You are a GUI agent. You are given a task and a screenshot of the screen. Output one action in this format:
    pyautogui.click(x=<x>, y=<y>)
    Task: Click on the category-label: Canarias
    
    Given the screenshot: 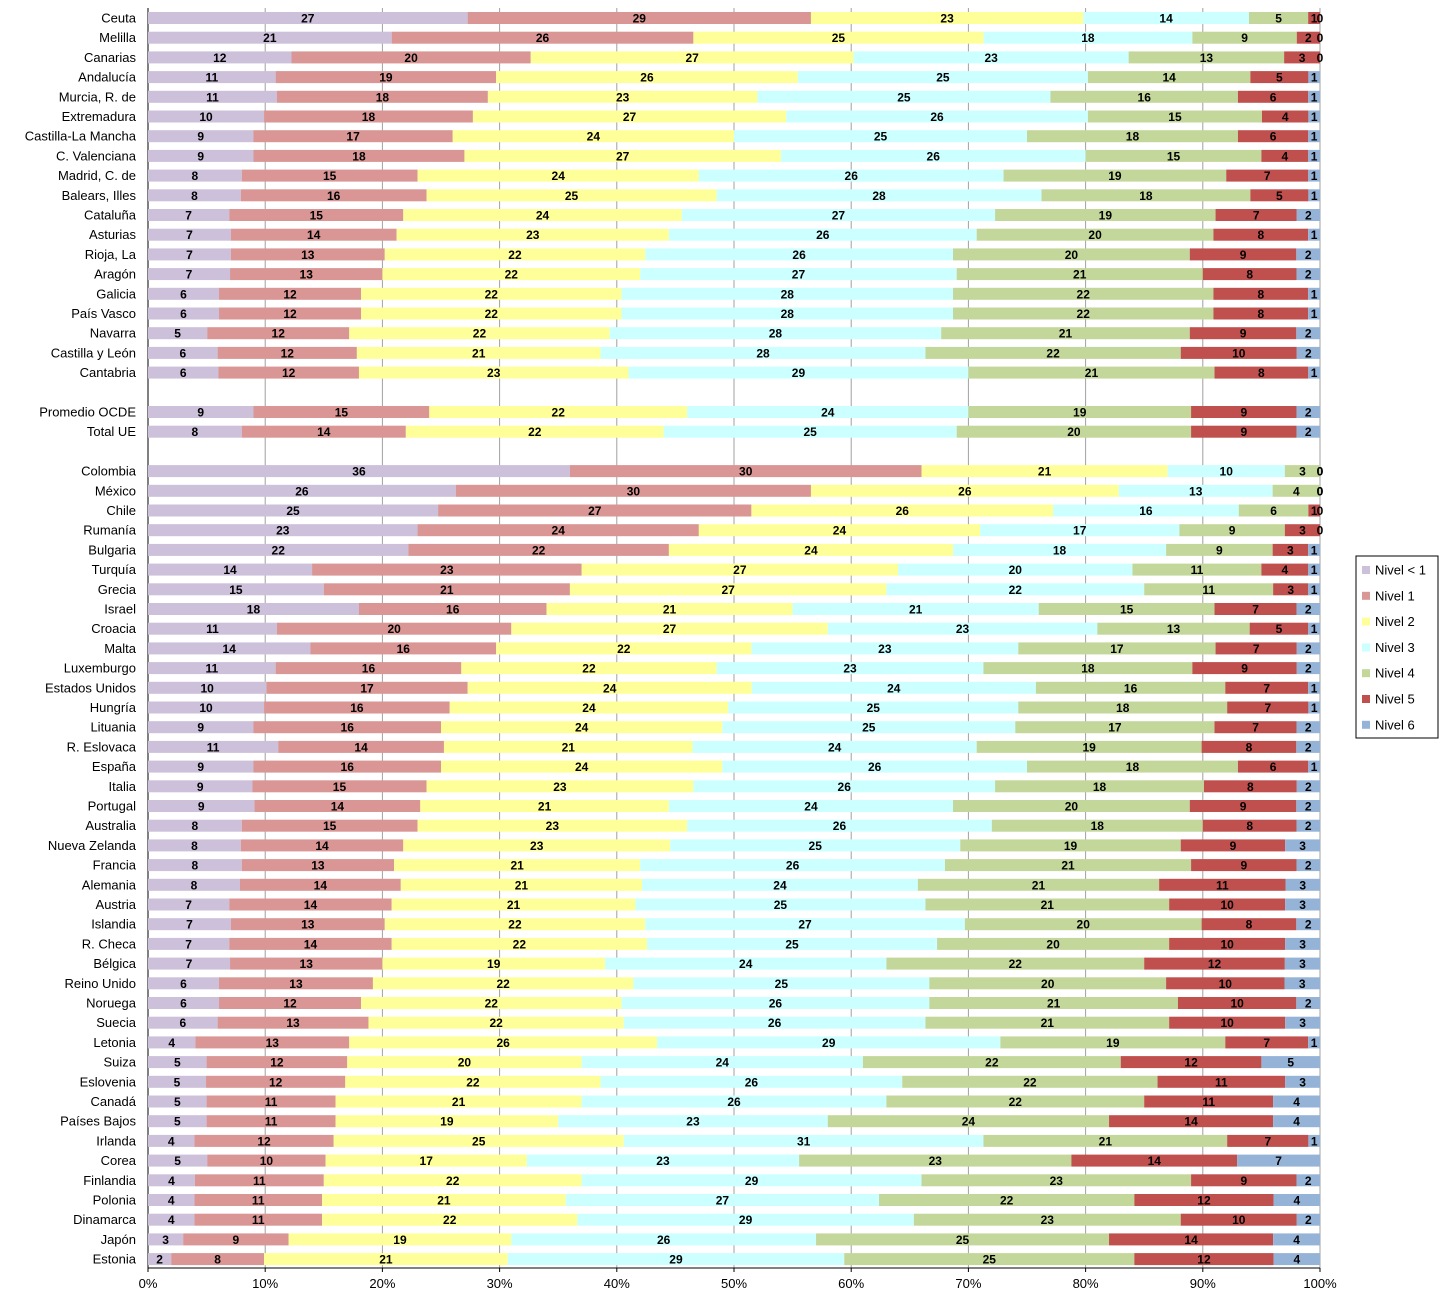 What is the action you would take?
    pyautogui.click(x=110, y=57)
    